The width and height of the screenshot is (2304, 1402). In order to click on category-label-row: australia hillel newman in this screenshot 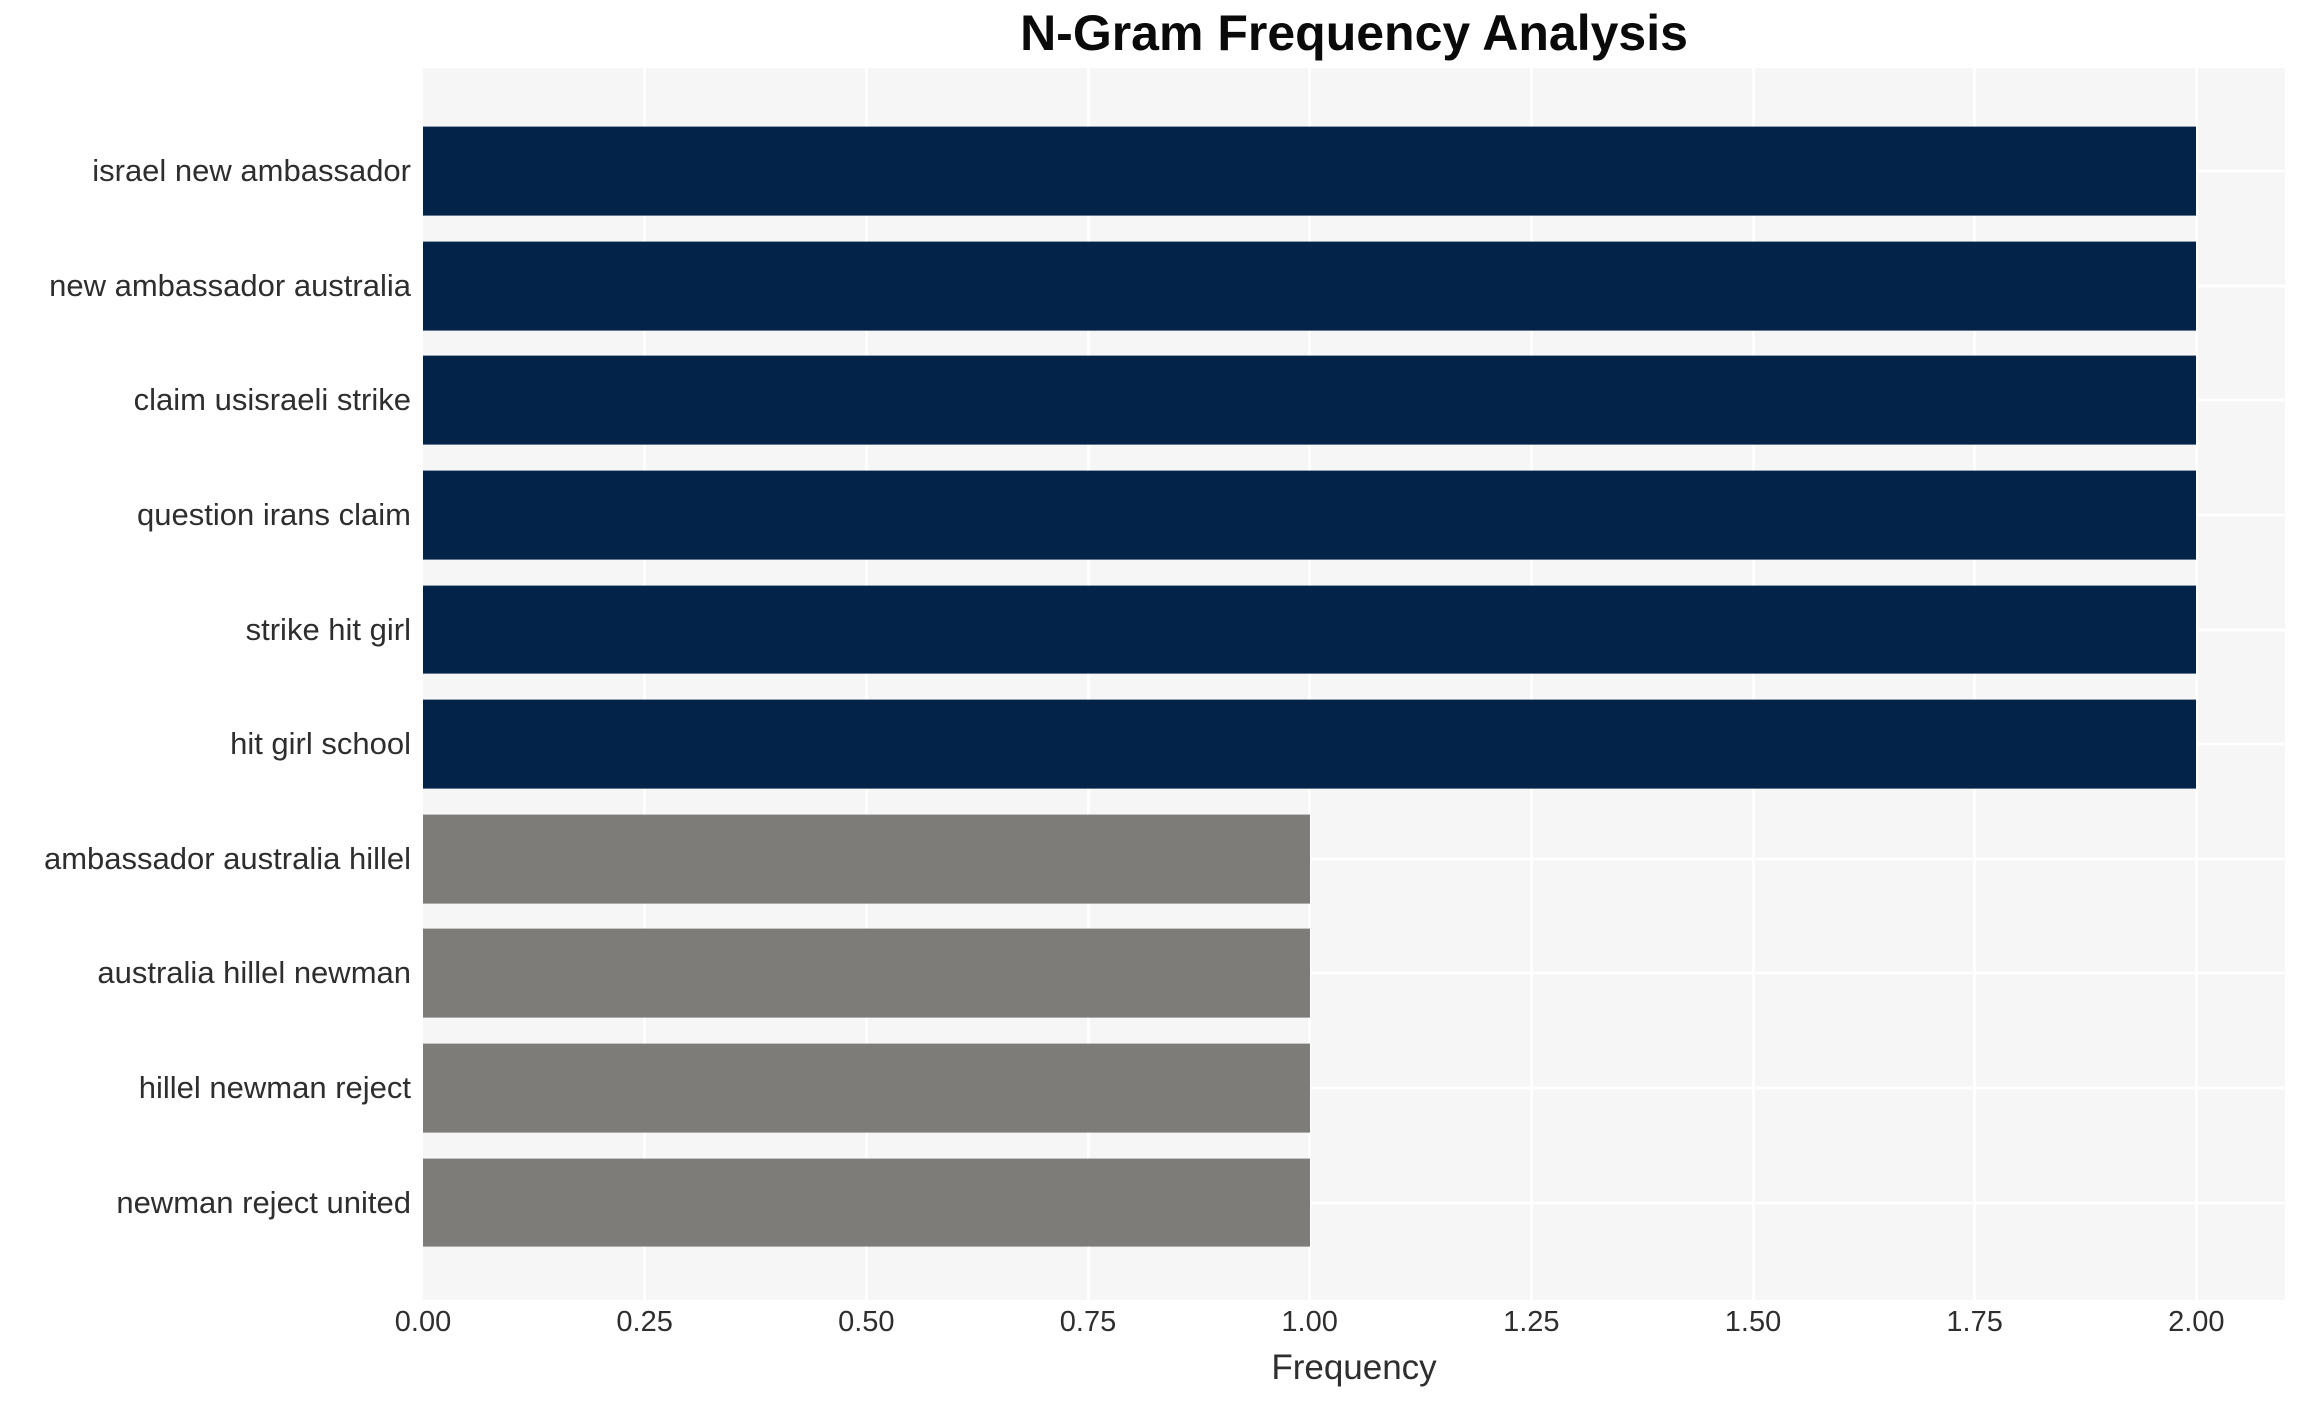, I will do `click(205, 973)`.